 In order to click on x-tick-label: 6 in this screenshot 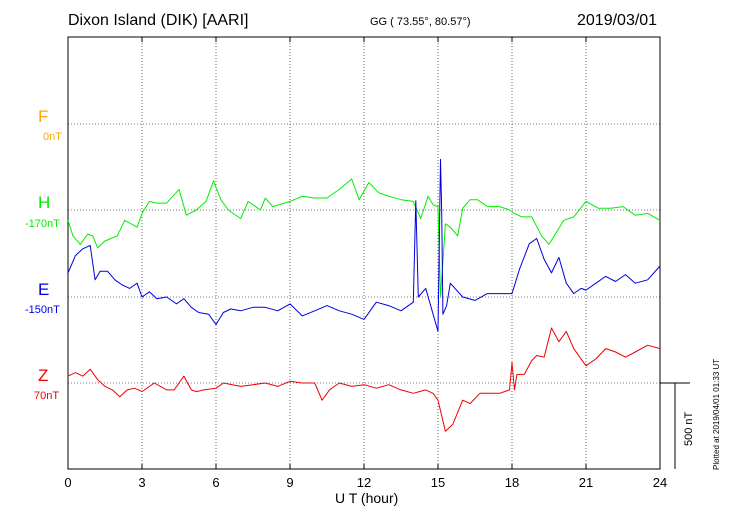, I will do `click(215, 482)`.